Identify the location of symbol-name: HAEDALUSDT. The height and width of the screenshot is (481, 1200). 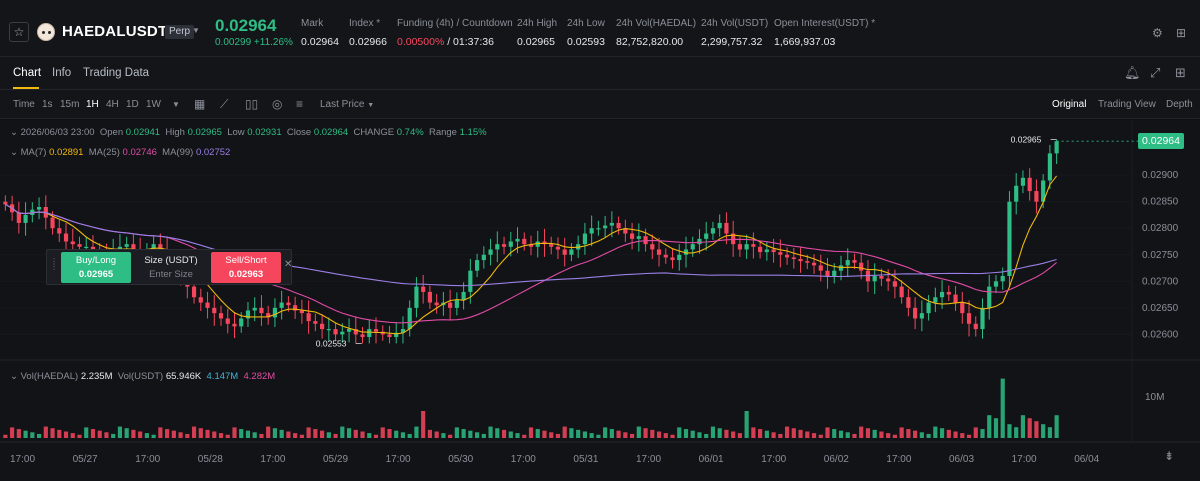
(115, 31).